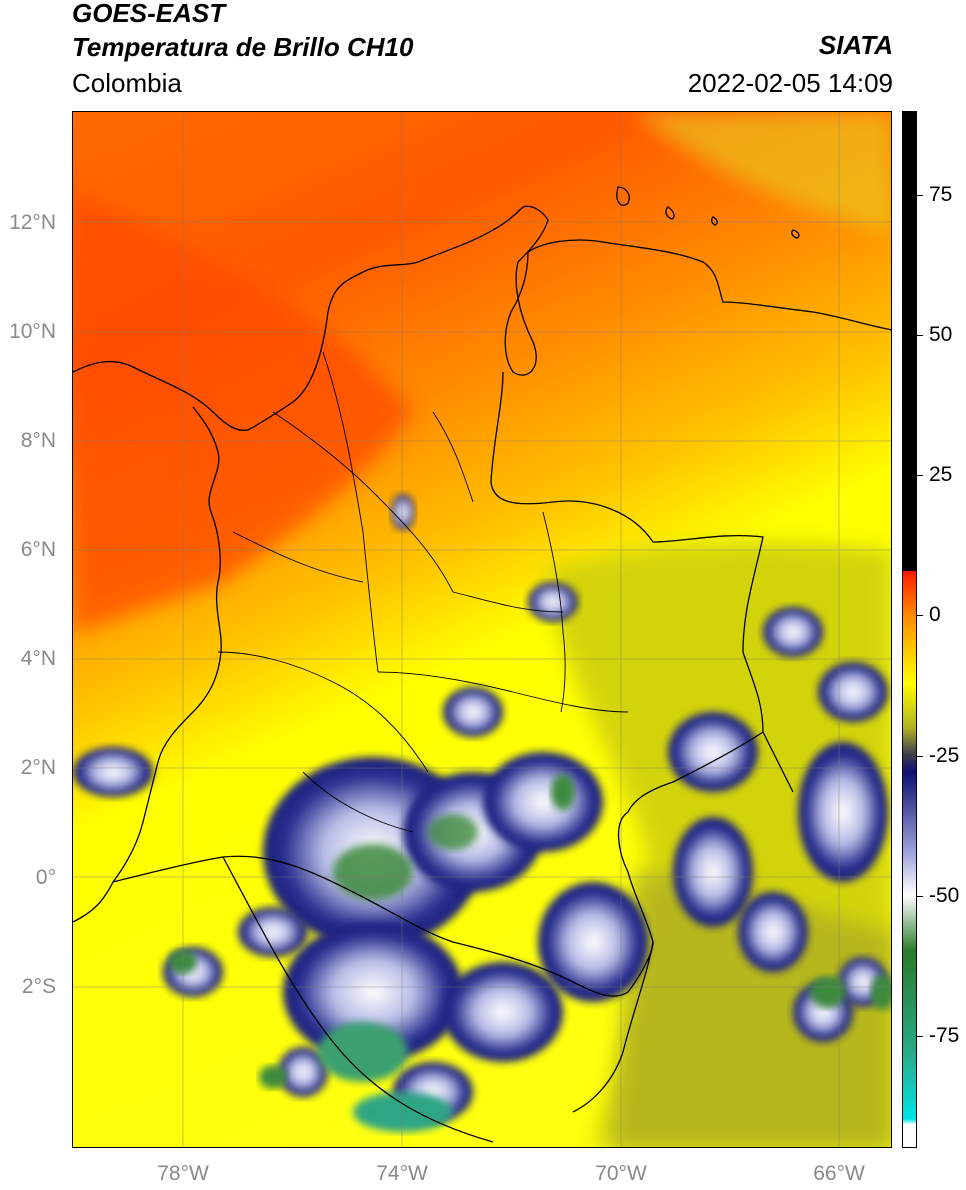 The width and height of the screenshot is (966, 1190). Describe the element at coordinates (38, 986) in the screenshot. I see `lat-label-2s: 2°S` at that location.